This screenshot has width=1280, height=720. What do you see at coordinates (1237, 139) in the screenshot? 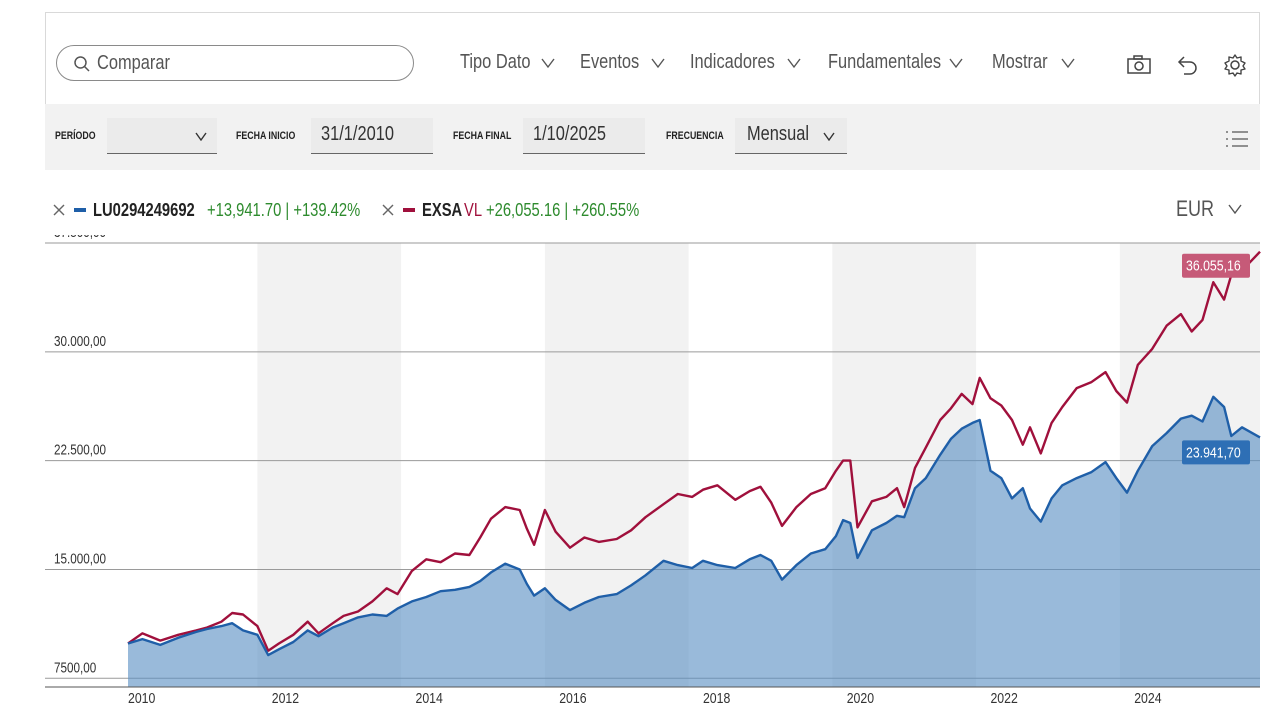
I see `list-menu-icon` at bounding box center [1237, 139].